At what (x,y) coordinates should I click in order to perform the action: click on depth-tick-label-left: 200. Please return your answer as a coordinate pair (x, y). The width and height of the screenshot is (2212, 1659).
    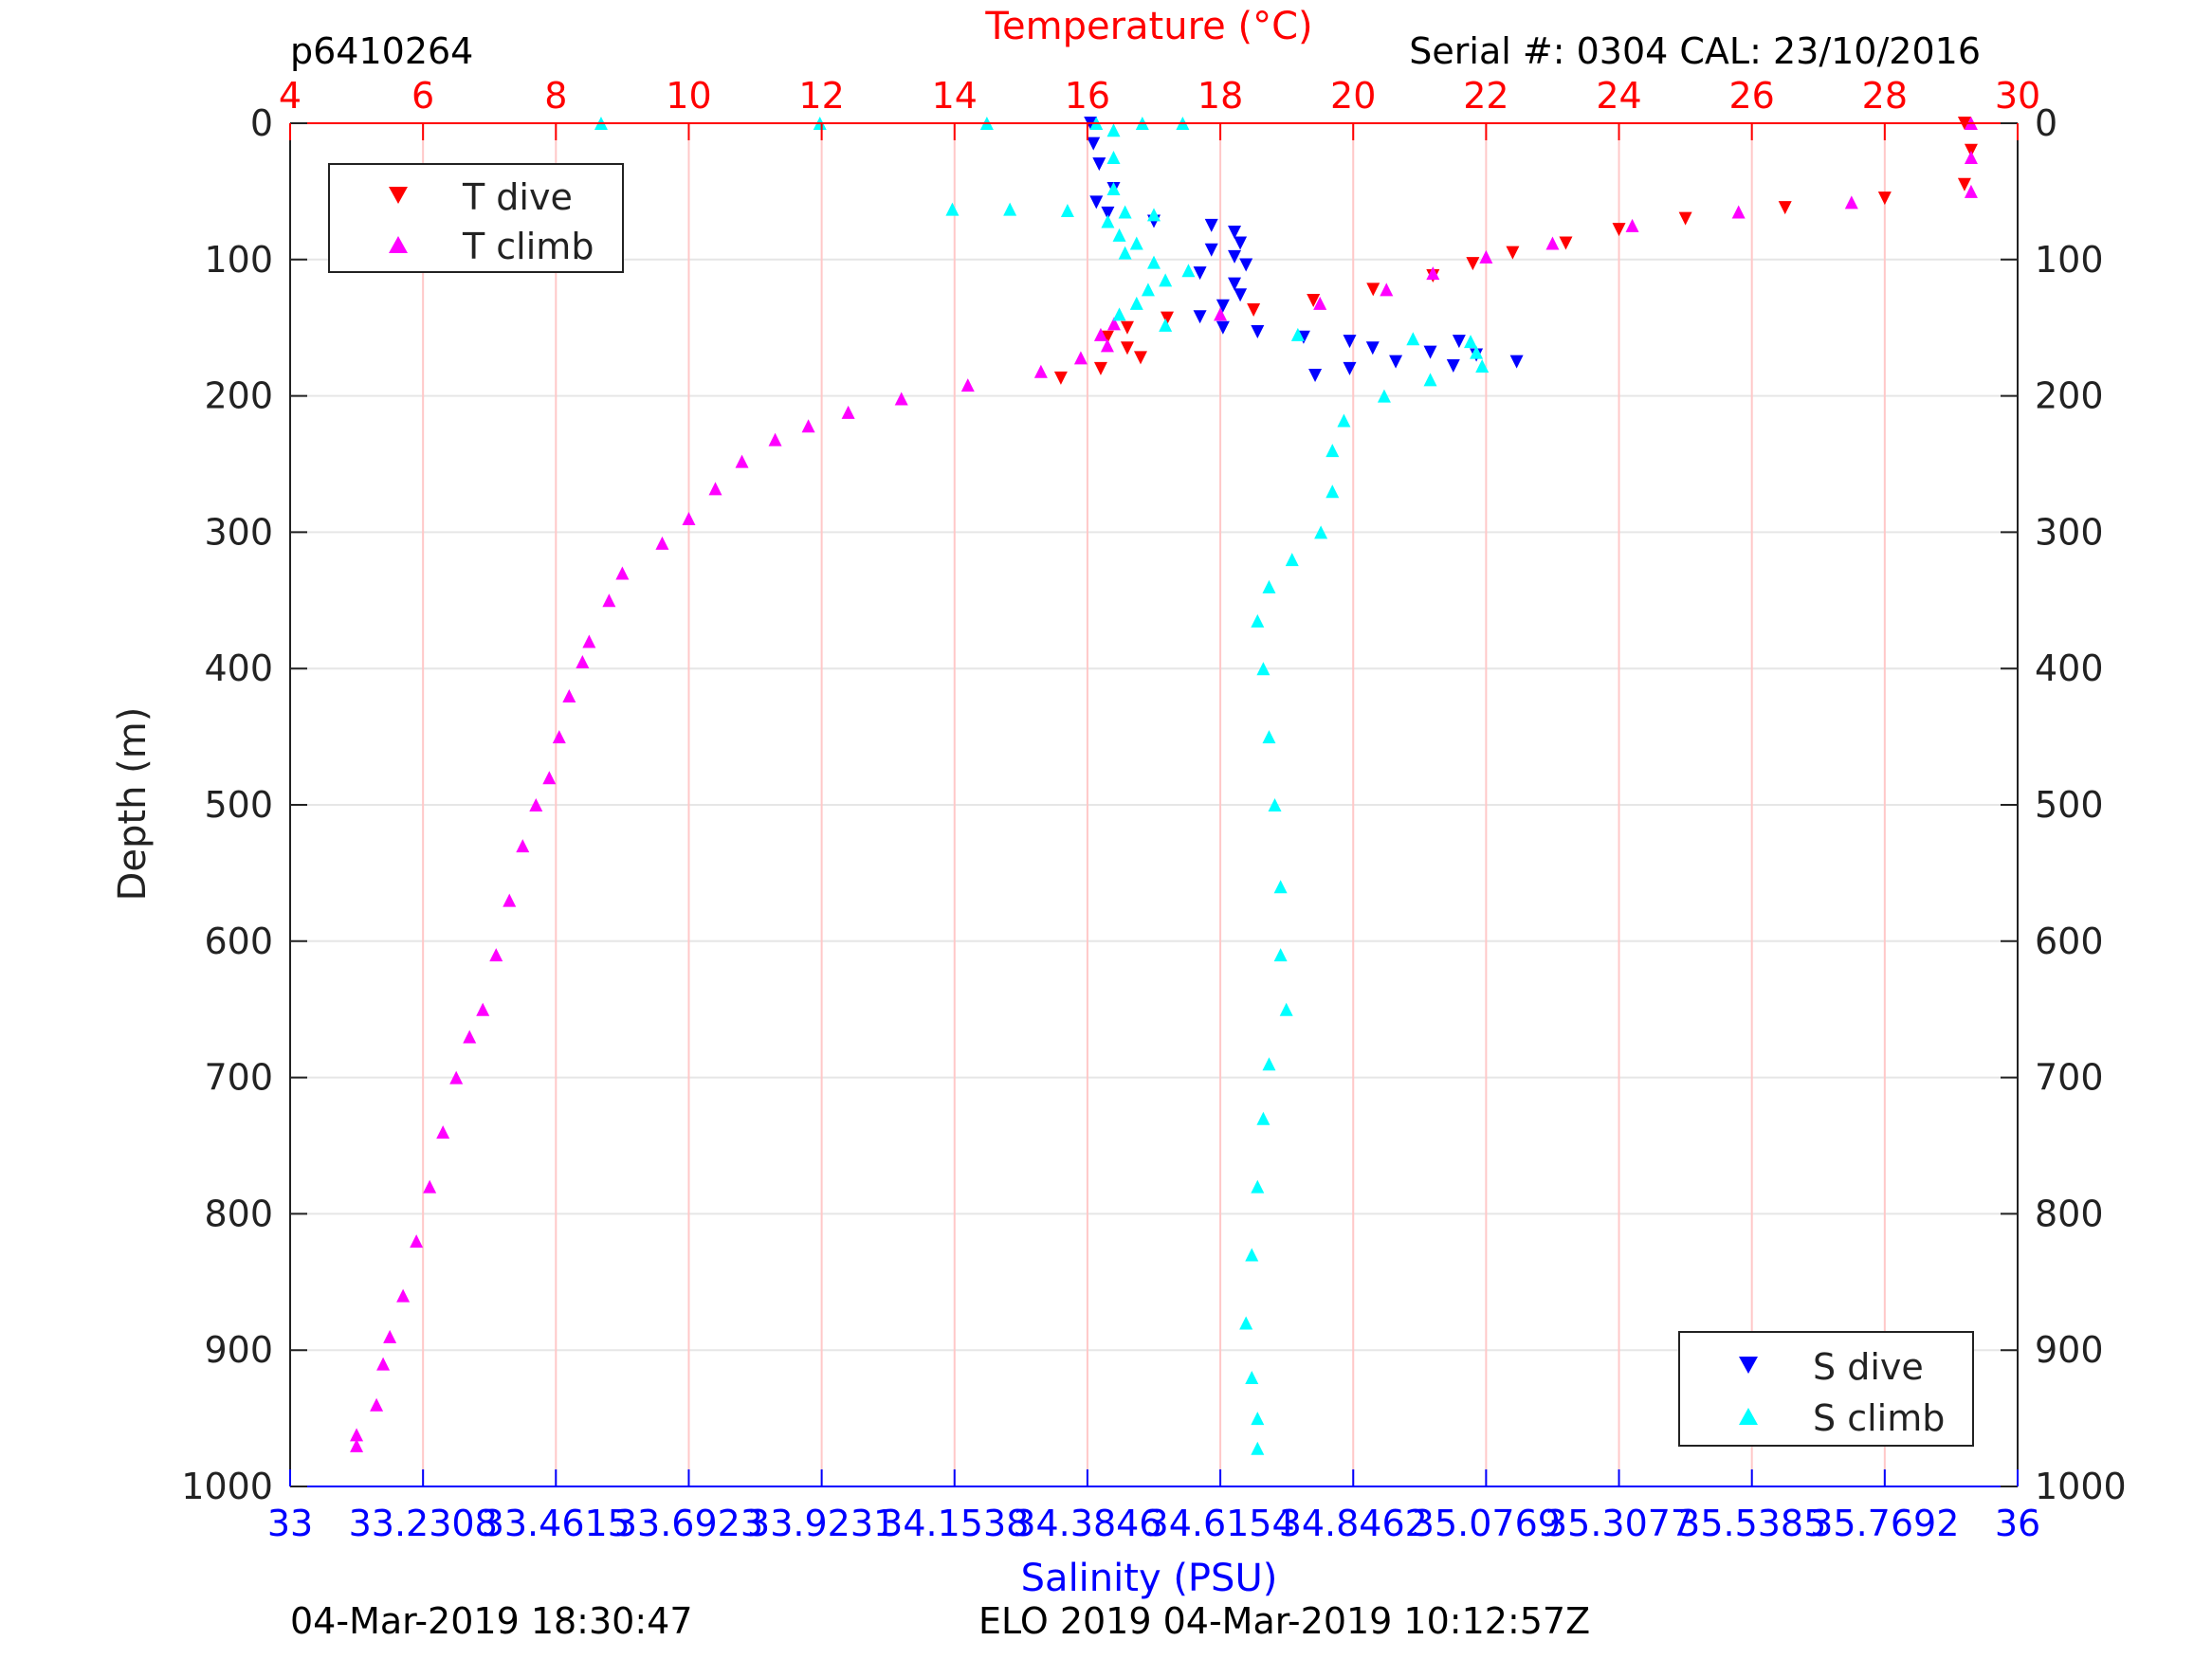
    Looking at the image, I should click on (238, 396).